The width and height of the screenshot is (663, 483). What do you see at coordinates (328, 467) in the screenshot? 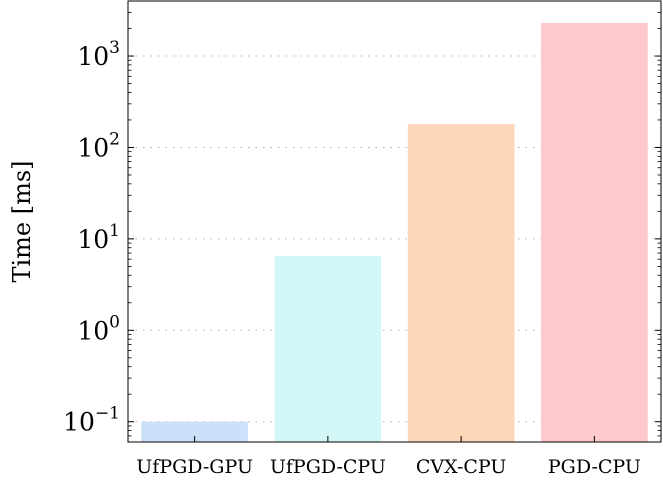
I see `x-tick-label: UfPGD-CPU` at bounding box center [328, 467].